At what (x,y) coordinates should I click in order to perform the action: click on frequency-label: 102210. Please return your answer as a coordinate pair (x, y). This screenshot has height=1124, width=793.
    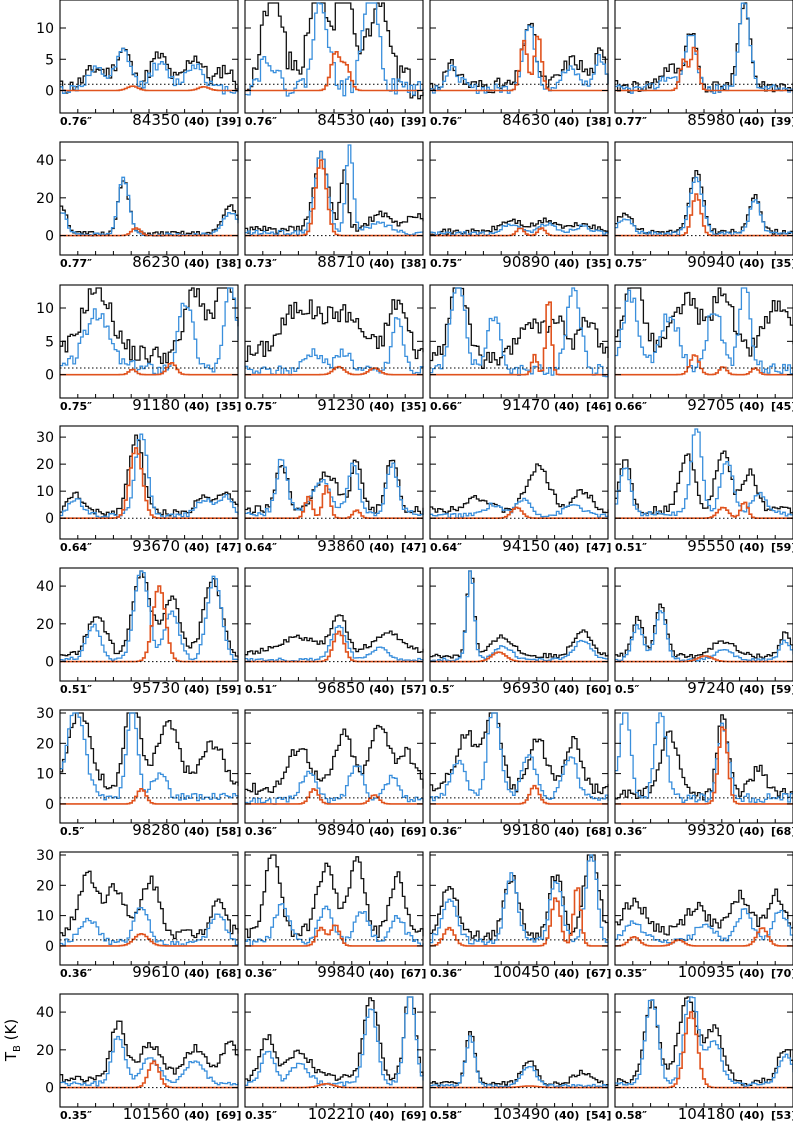
    Looking at the image, I should click on (336, 1114).